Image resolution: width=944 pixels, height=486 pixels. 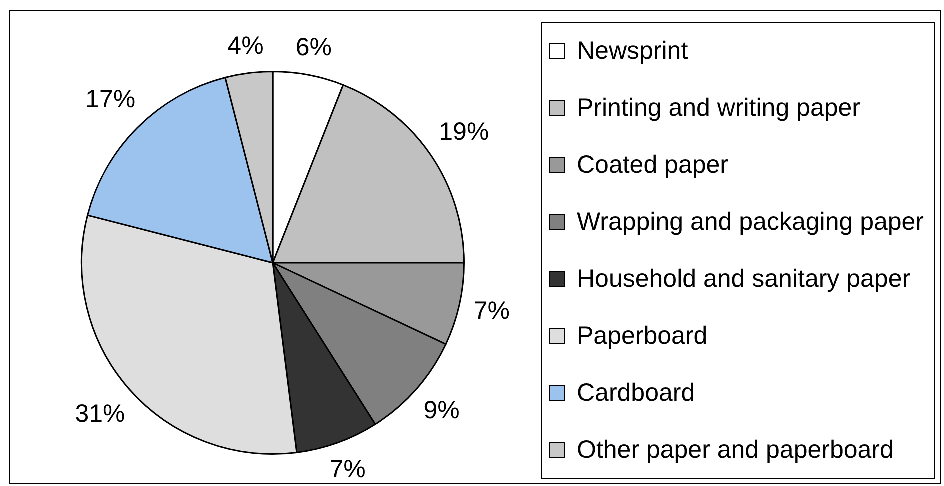 What do you see at coordinates (744, 278) in the screenshot?
I see `legend-label: Household and sanitary paper` at bounding box center [744, 278].